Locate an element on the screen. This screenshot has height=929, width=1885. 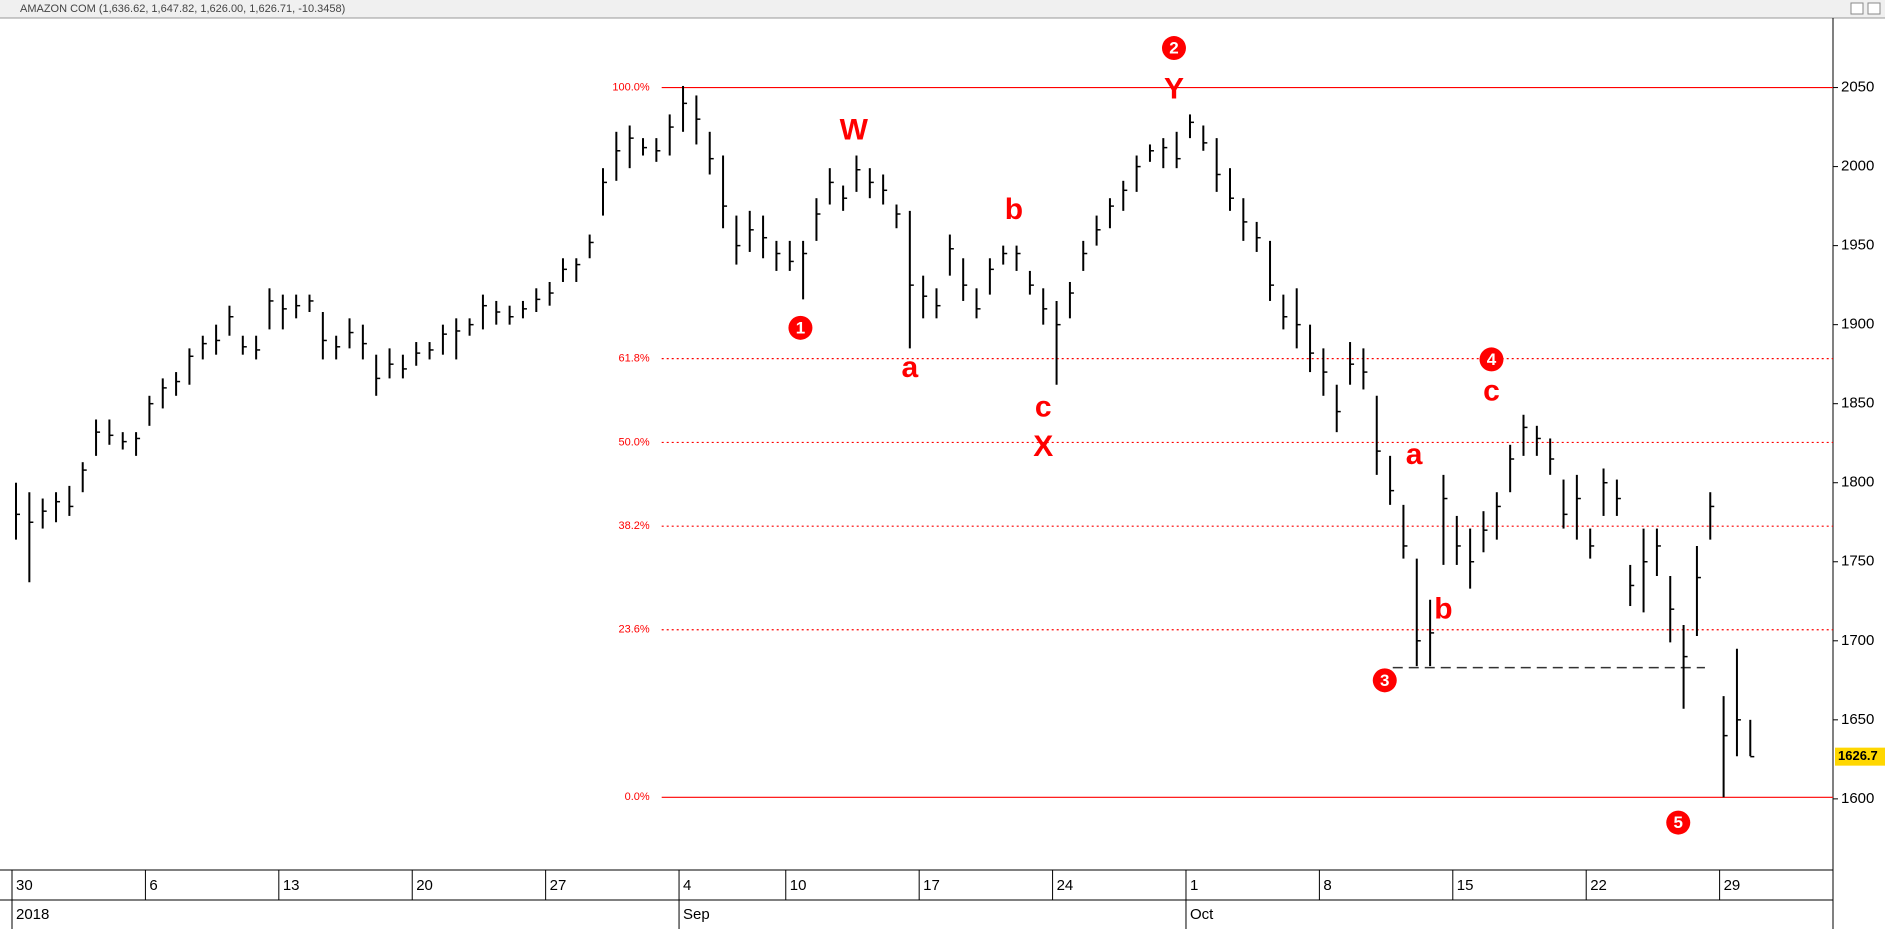
y-tick-label: 1950 is located at coordinates (1857, 245).